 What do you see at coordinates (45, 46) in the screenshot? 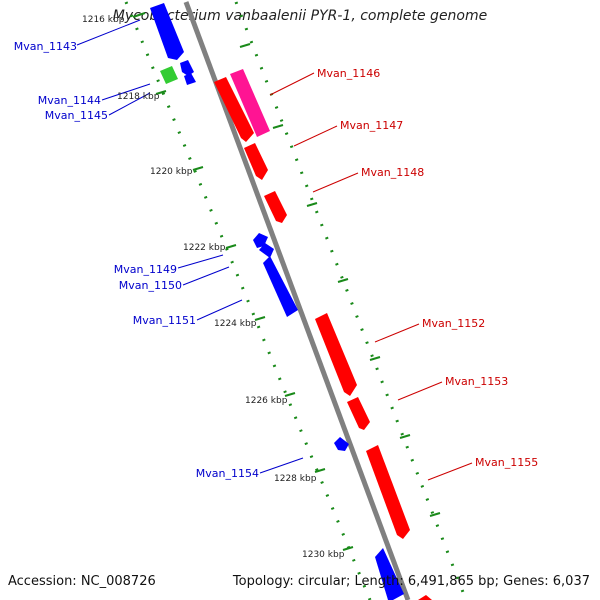
I see `gene-label-mvan-1143: Mvan_1143` at bounding box center [45, 46].